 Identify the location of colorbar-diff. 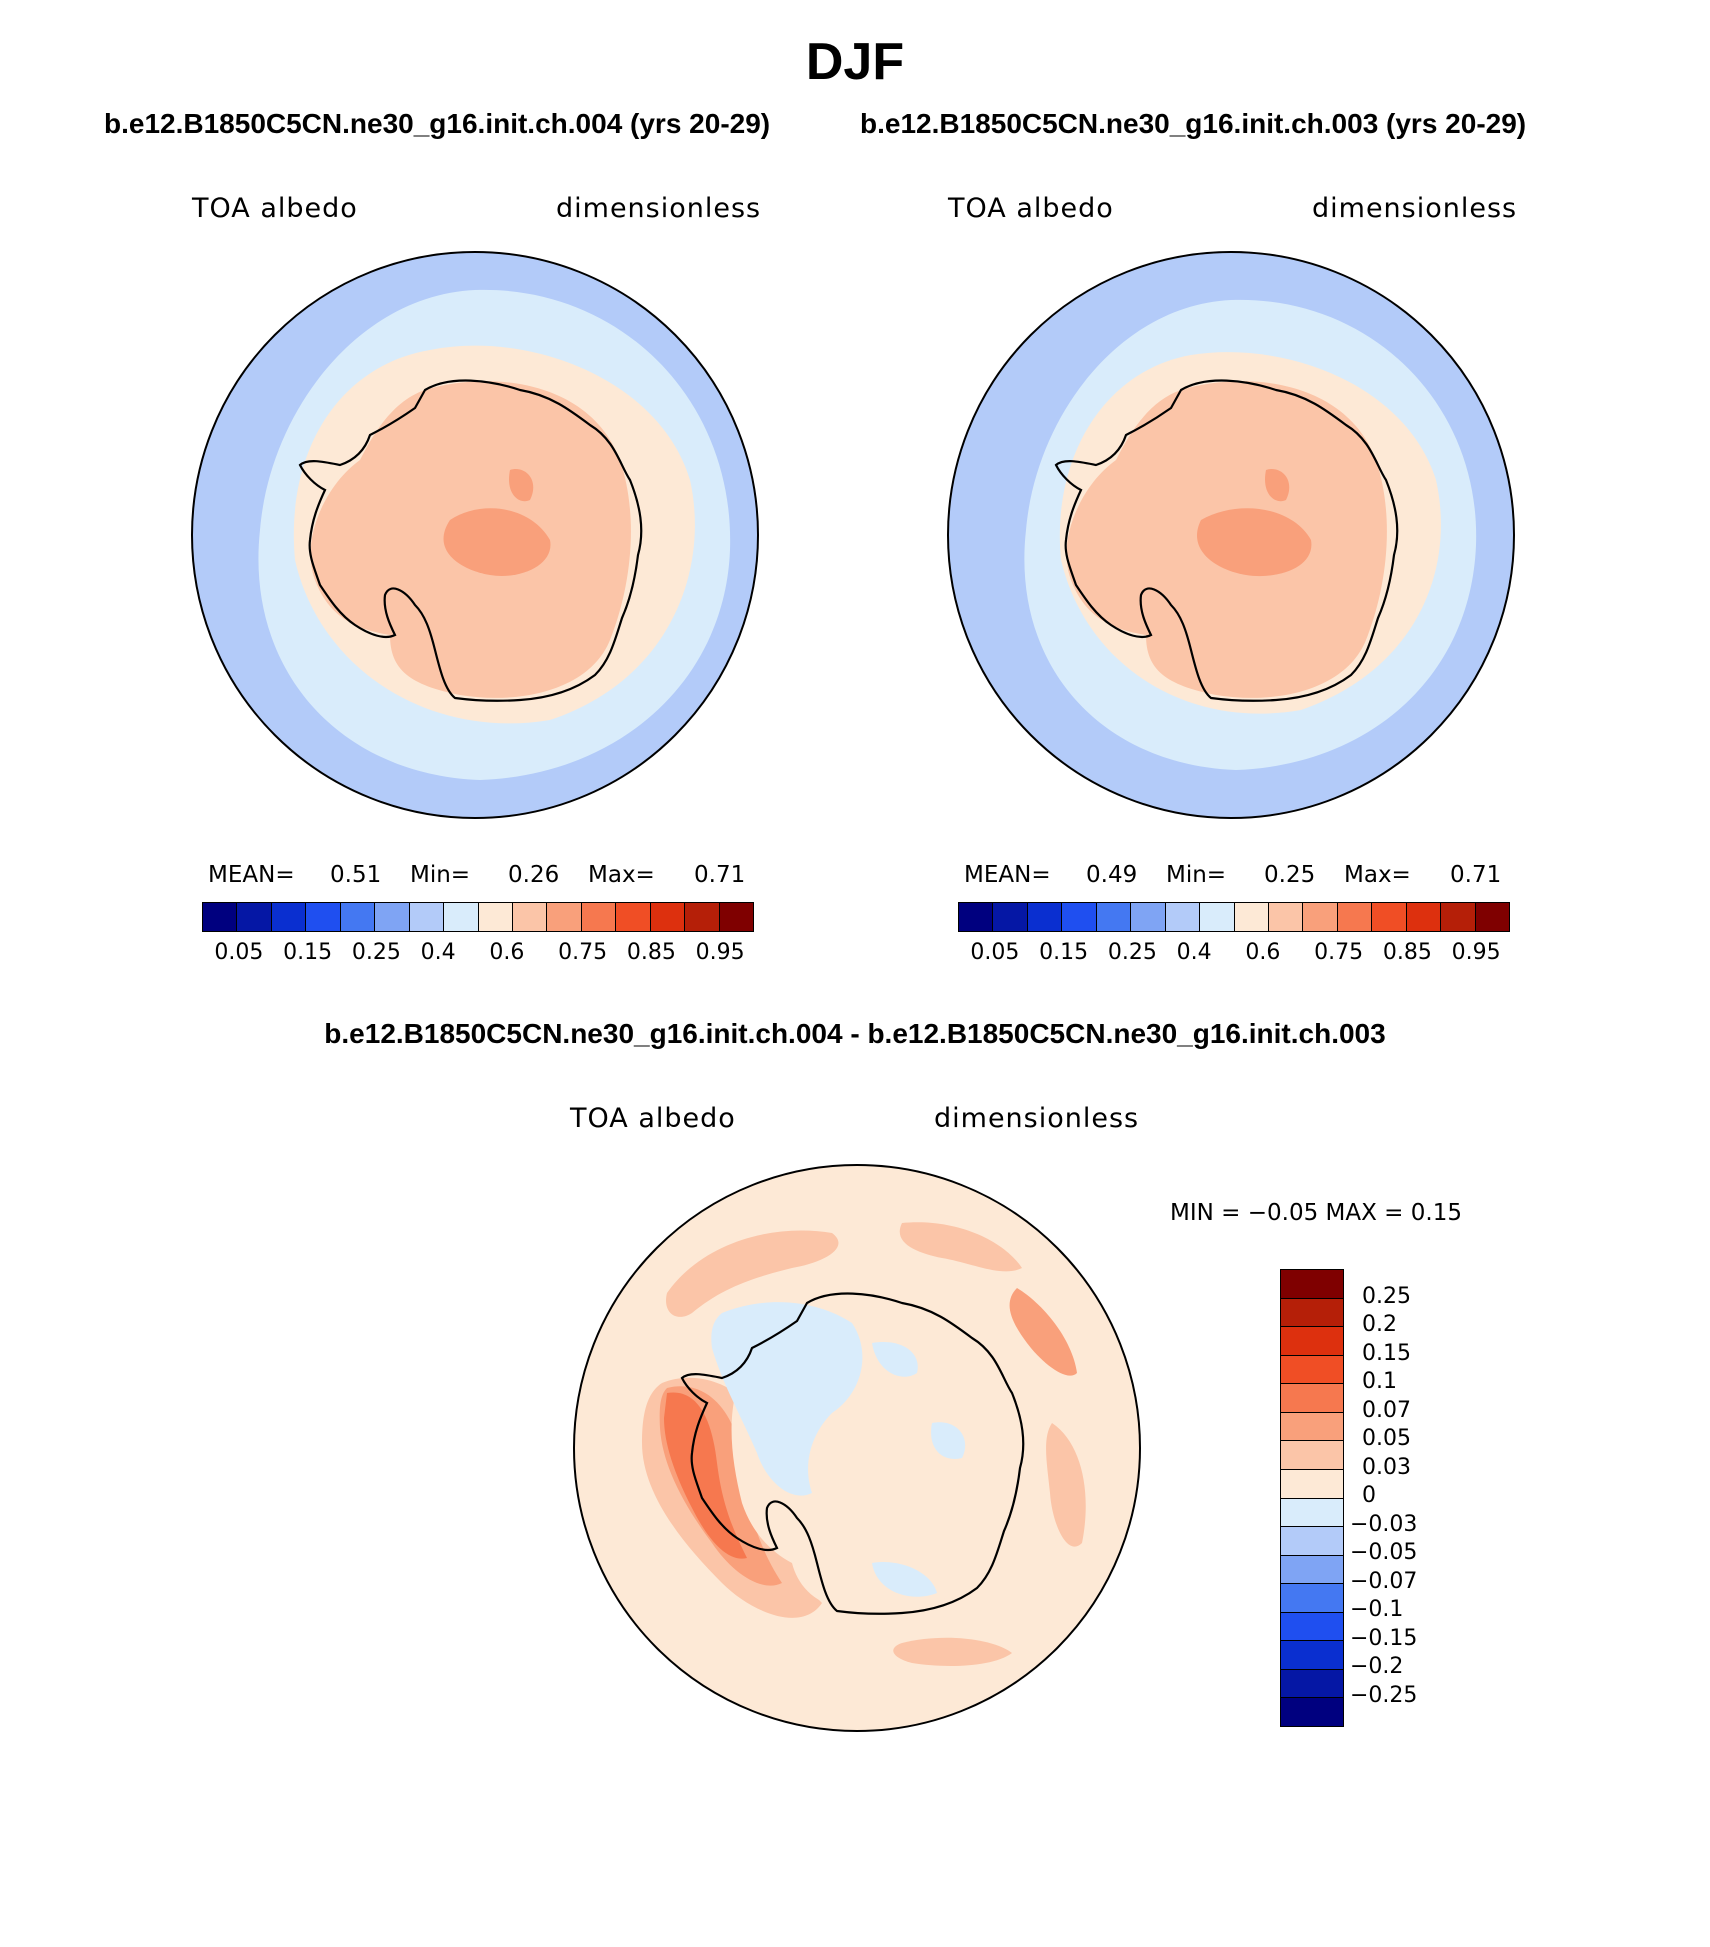
(1312, 1498).